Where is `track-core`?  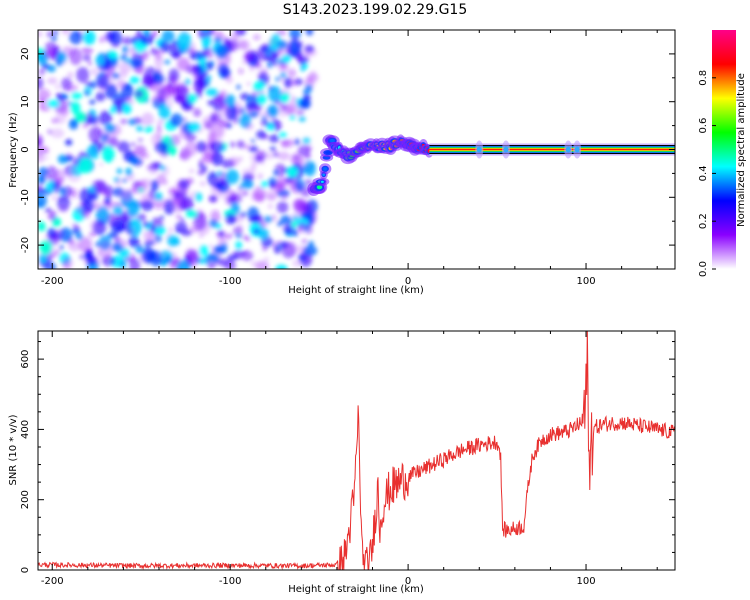
track-core is located at coordinates (319, 187).